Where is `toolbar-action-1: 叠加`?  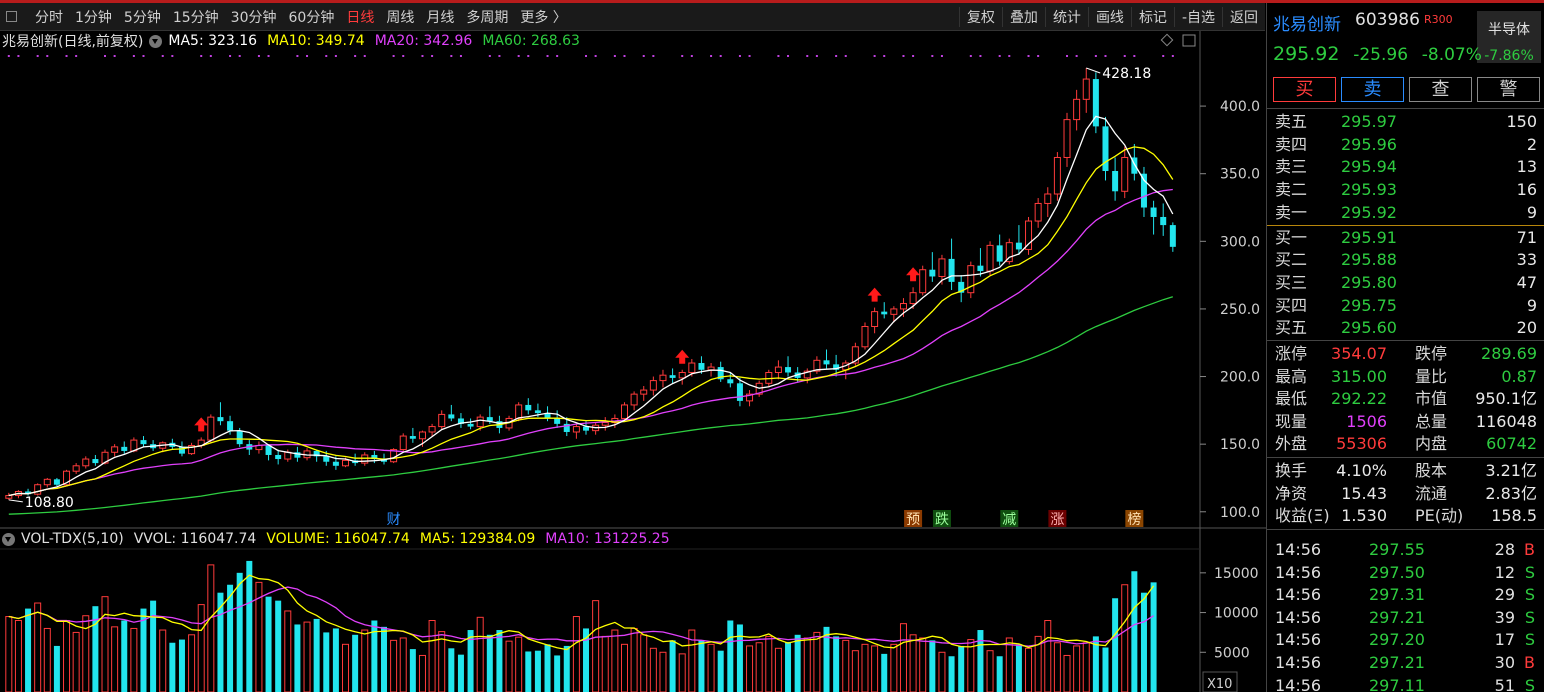
toolbar-action-1: 叠加 is located at coordinates (1023, 16).